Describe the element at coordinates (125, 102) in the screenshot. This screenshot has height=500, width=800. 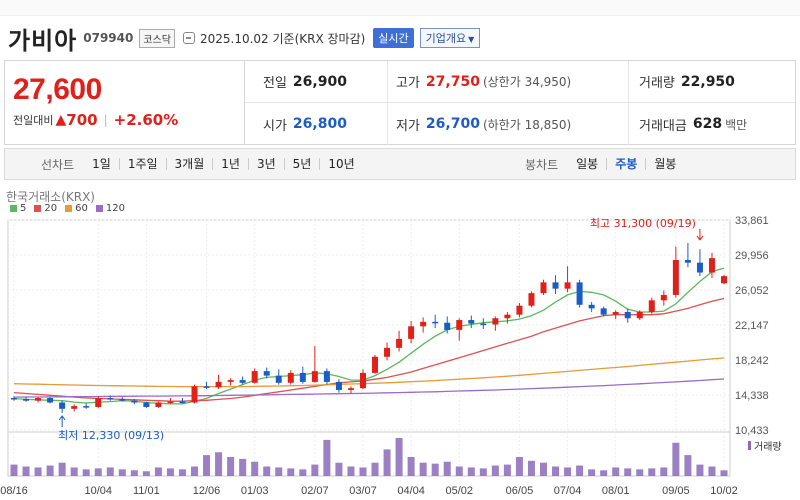
I see `price-cell: 27,600 전일대비 ▲ 700 | +2.60%` at that location.